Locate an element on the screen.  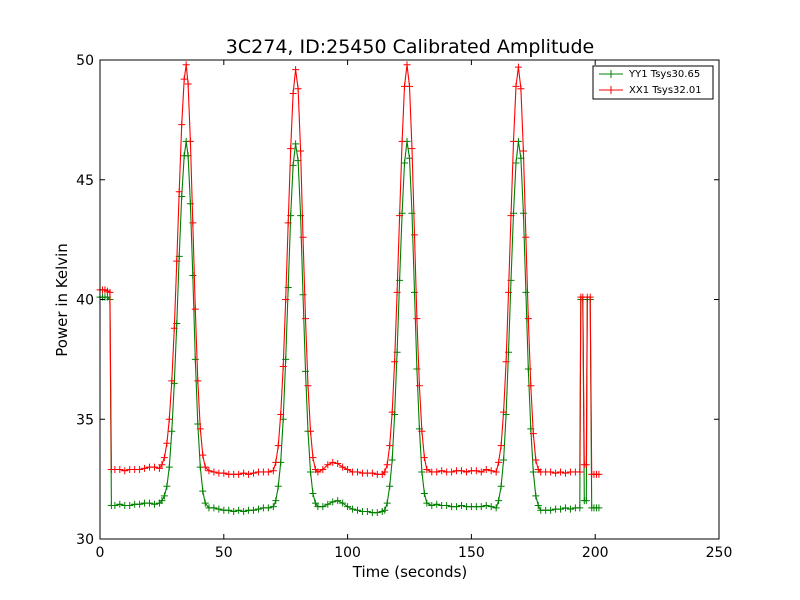
y-tick-label: 40 is located at coordinates (85, 301).